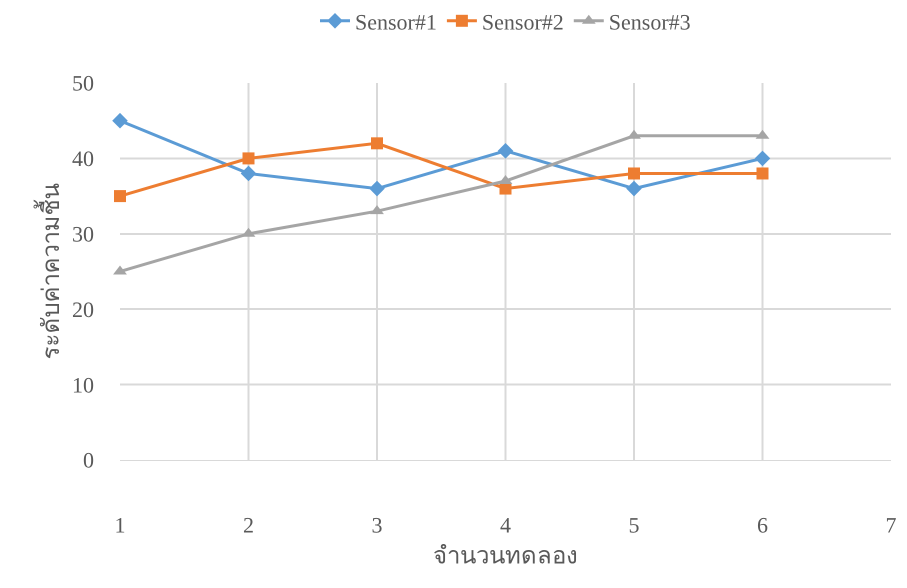 This screenshot has height=588, width=907. What do you see at coordinates (762, 525) in the screenshot?
I see `x-tick-label: 6` at bounding box center [762, 525].